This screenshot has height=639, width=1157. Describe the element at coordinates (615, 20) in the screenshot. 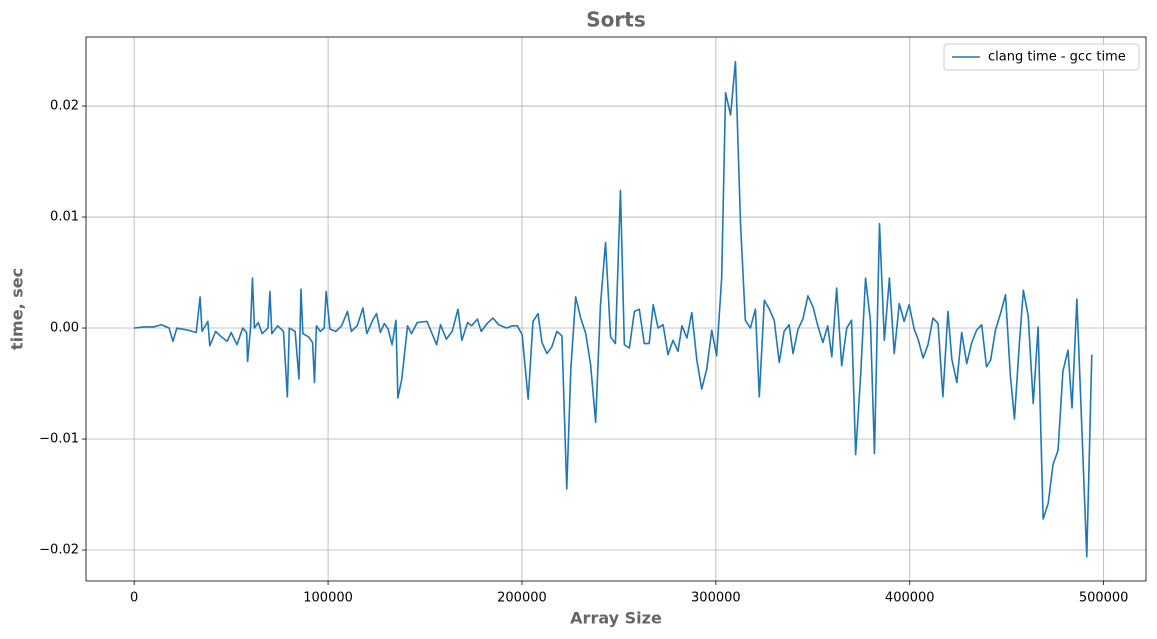

I see `chart-title: Sorts` at that location.